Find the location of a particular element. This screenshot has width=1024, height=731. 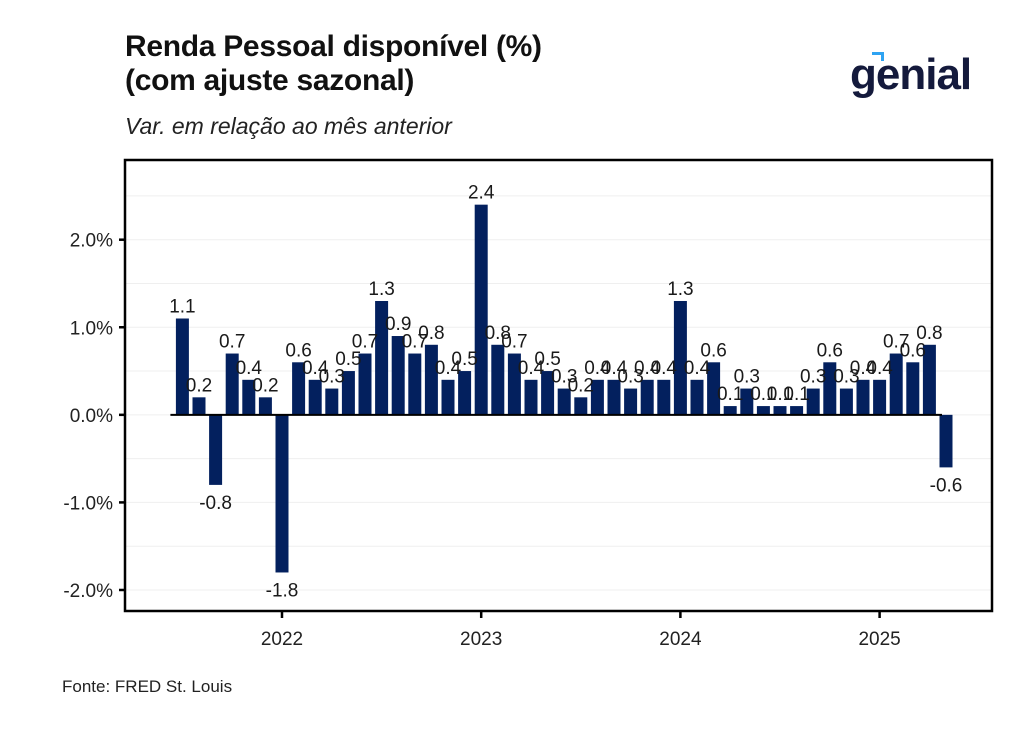

data-label-2024-03: 0.6 is located at coordinates (713, 350).